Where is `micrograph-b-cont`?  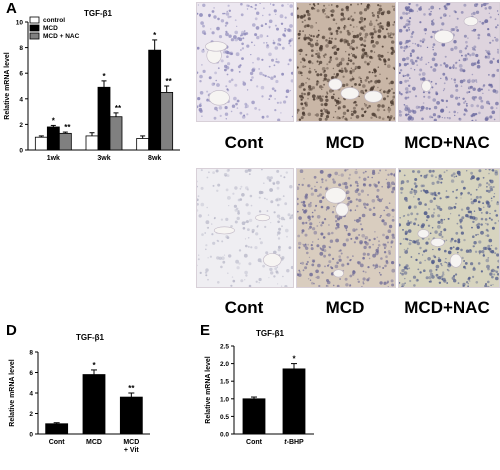
micrograph-b-cont is located at coordinates (245, 62).